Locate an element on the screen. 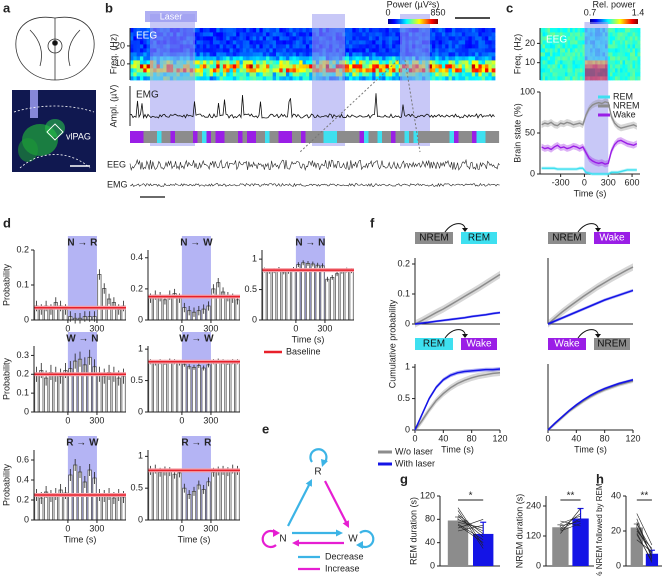 The height and width of the screenshot is (576, 667). y-tick-label: 0.4 is located at coordinates (22, 479).